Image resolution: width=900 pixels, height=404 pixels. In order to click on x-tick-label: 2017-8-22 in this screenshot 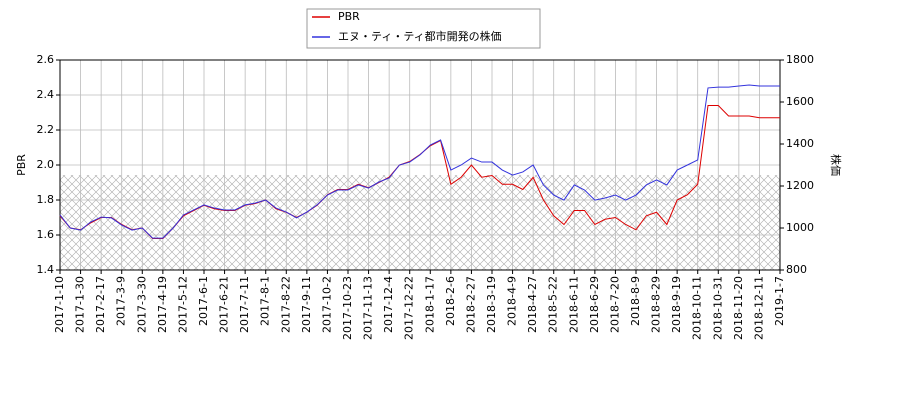, I will do `click(285, 304)`.